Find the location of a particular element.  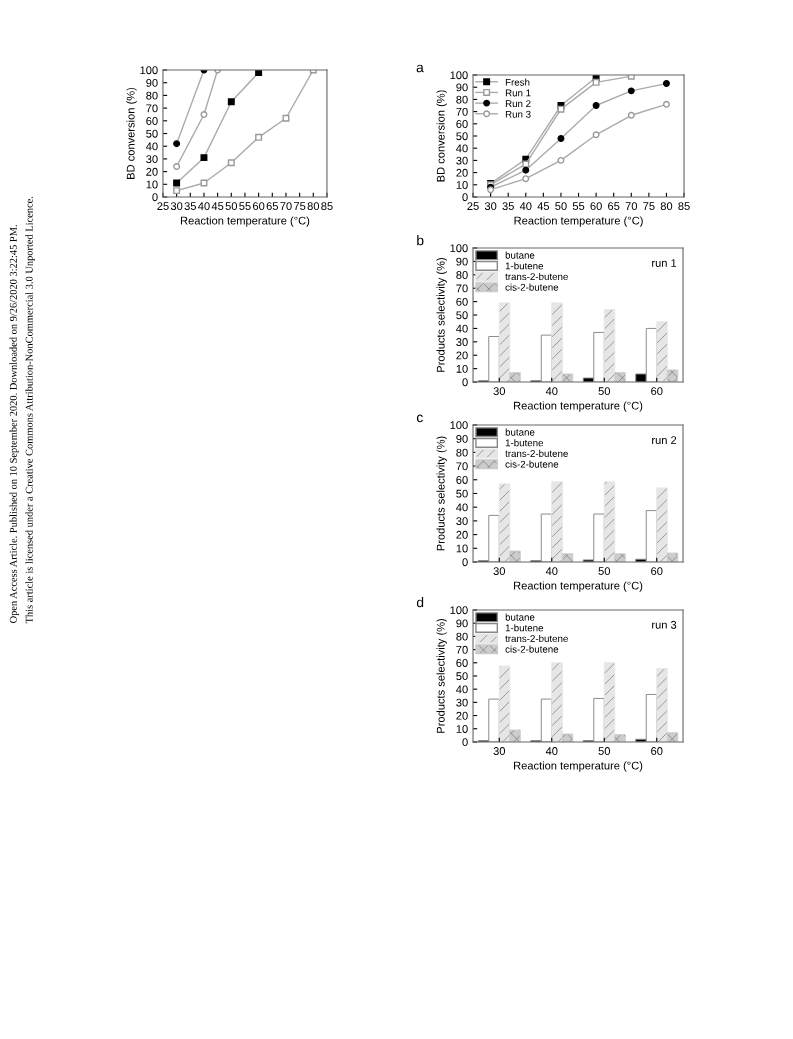

x-tick-label: 55 is located at coordinates (578, 206).